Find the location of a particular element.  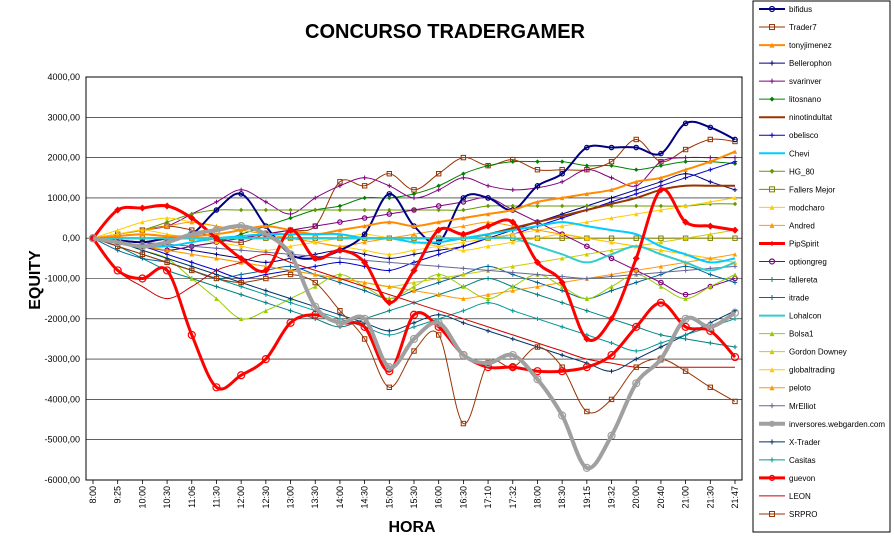

legend-entry: Fallers Mejor is located at coordinates (797, 189).